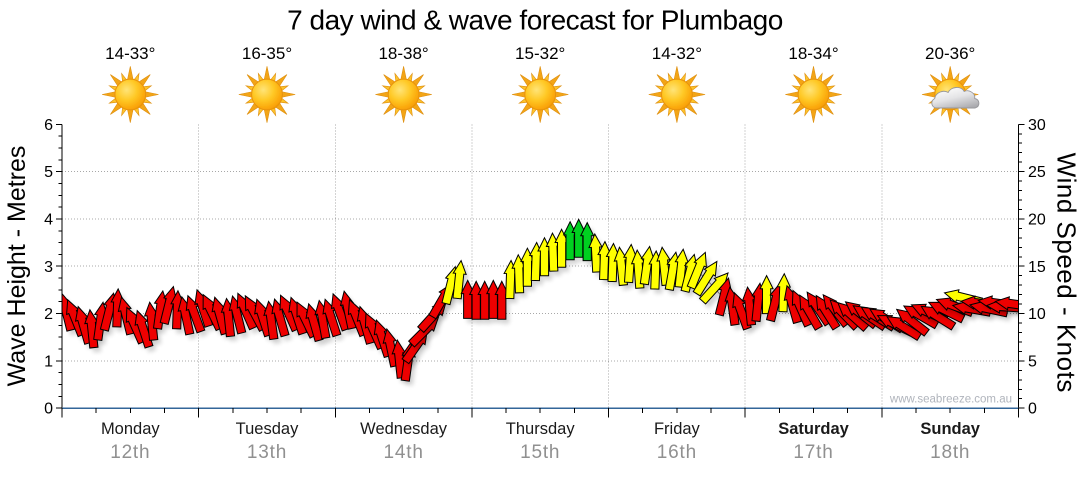  Describe the element at coordinates (677, 452) in the screenshot. I see `svg-text: 16th` at that location.